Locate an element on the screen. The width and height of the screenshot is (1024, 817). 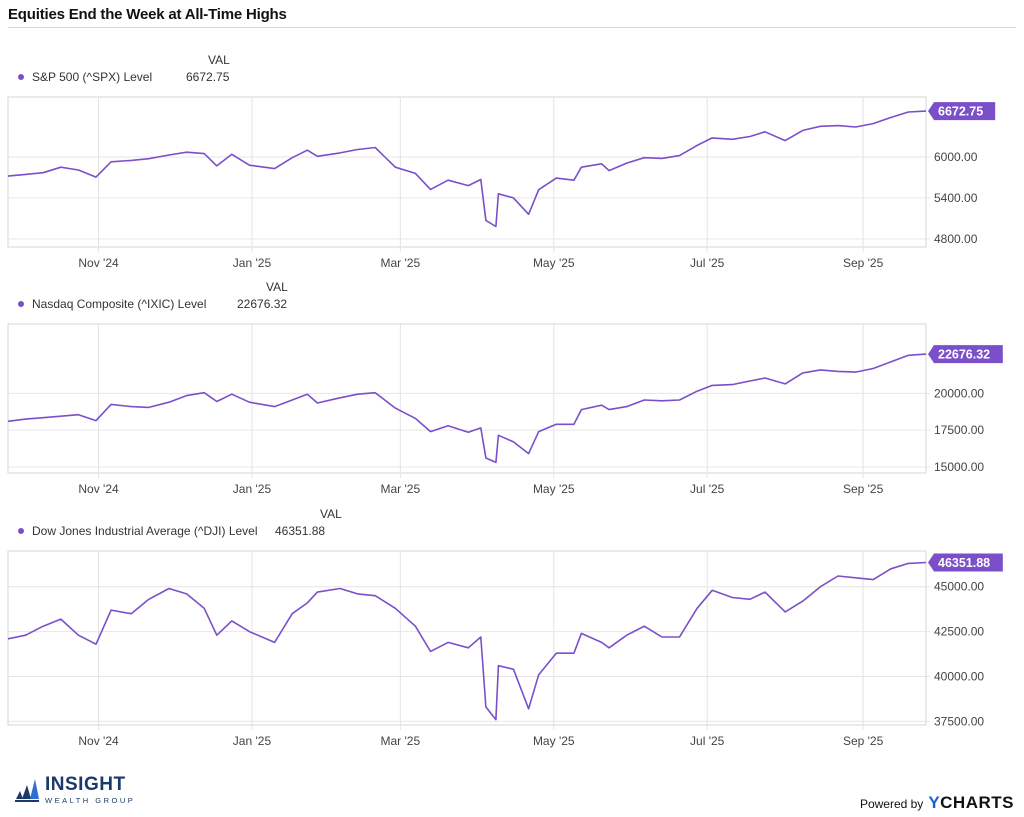
y-tick-label: 5400.00 is located at coordinates (956, 198).